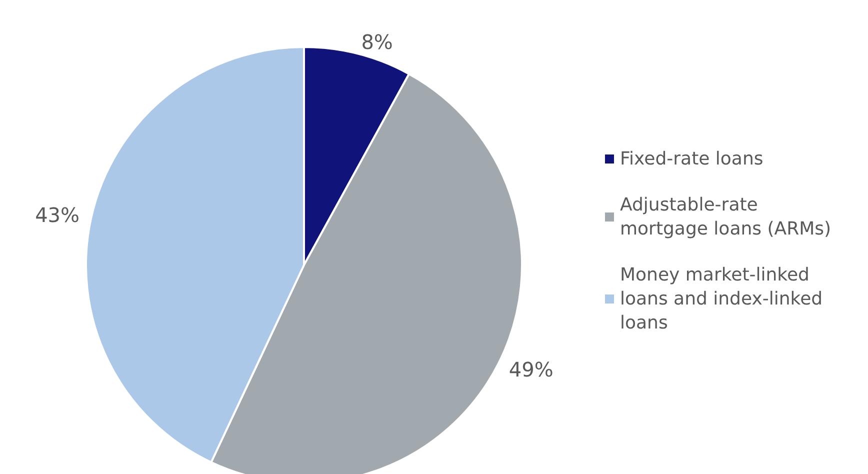  I want to click on legend-label: Money market-linked loans and index-linked loans, so click(724, 299).